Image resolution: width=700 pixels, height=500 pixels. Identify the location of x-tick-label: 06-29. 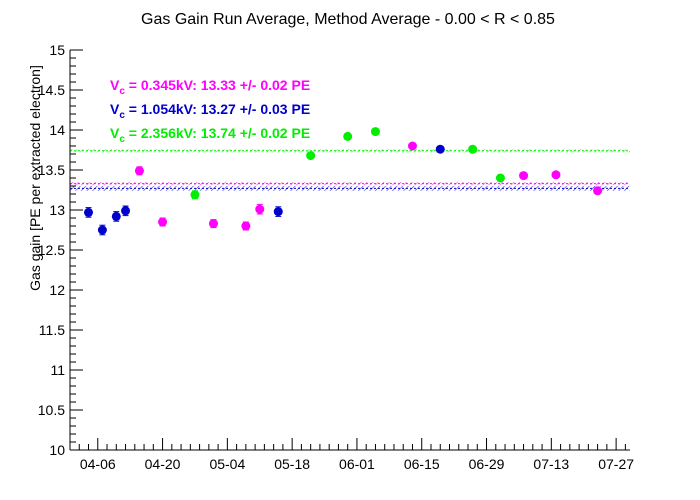
(487, 464).